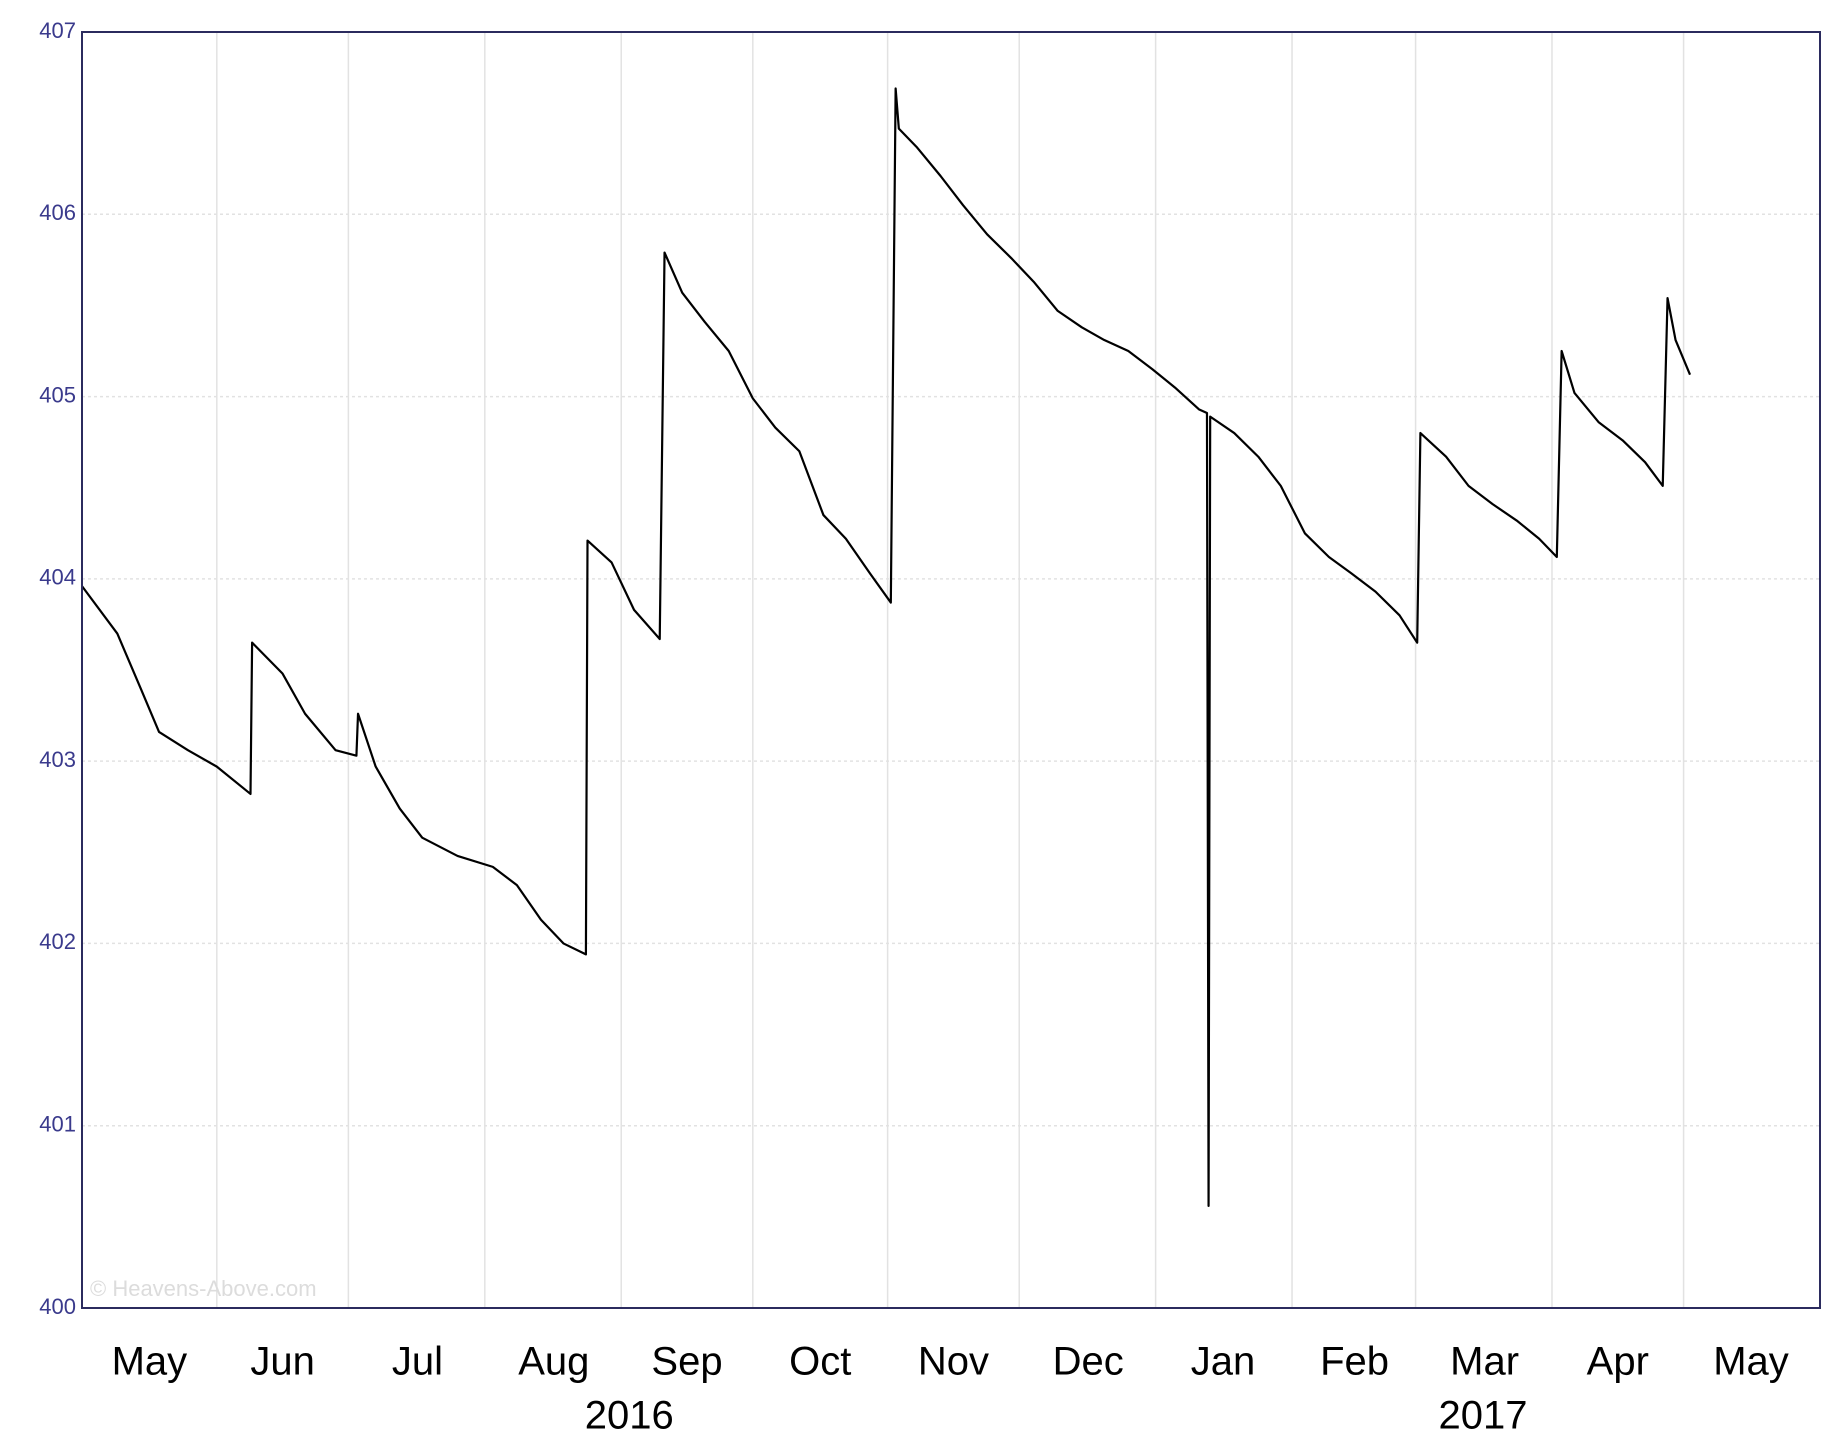 The image size is (1834, 1446). I want to click on year-label: 2017, so click(1482, 1416).